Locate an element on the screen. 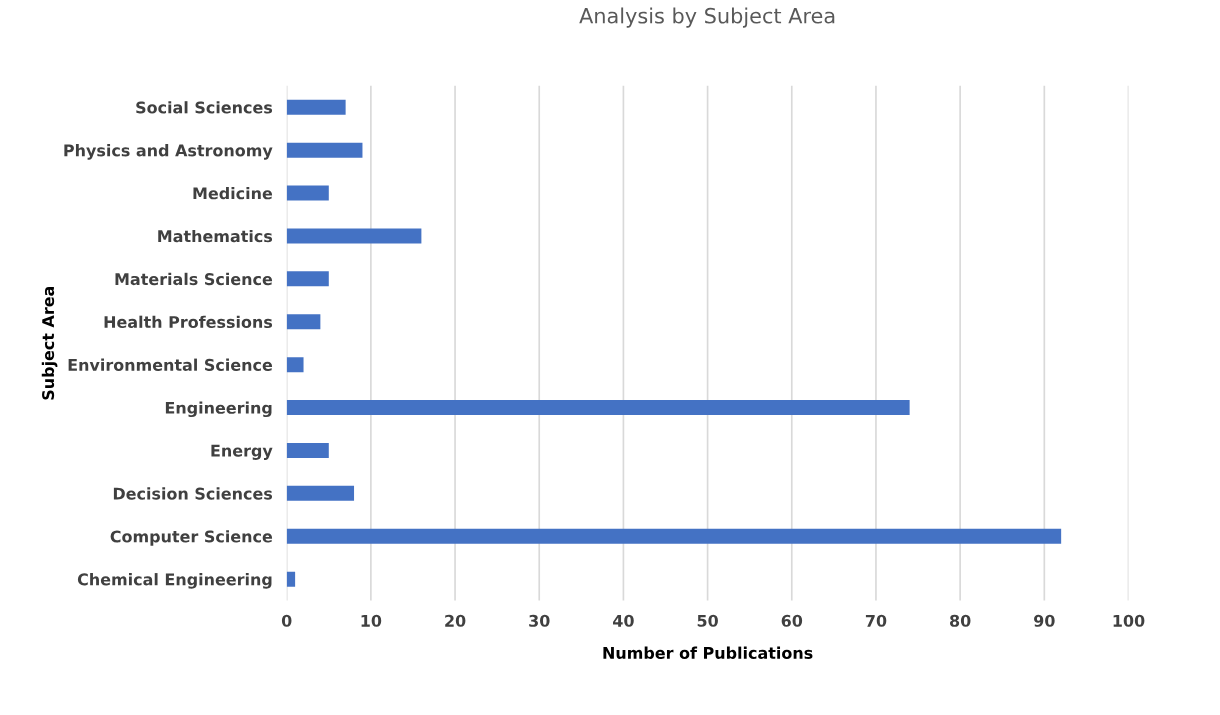 Image resolution: width=1220 pixels, height=715 pixels. y-tick-label: Environmental Science is located at coordinates (170, 364).